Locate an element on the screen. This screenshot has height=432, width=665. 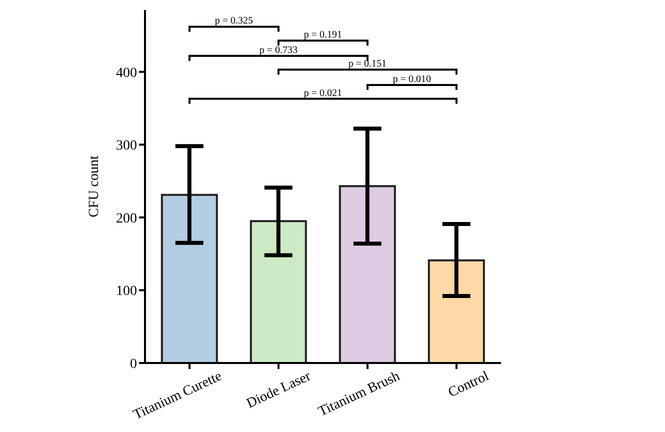
annotation: p = 0.010 is located at coordinates (412, 79).